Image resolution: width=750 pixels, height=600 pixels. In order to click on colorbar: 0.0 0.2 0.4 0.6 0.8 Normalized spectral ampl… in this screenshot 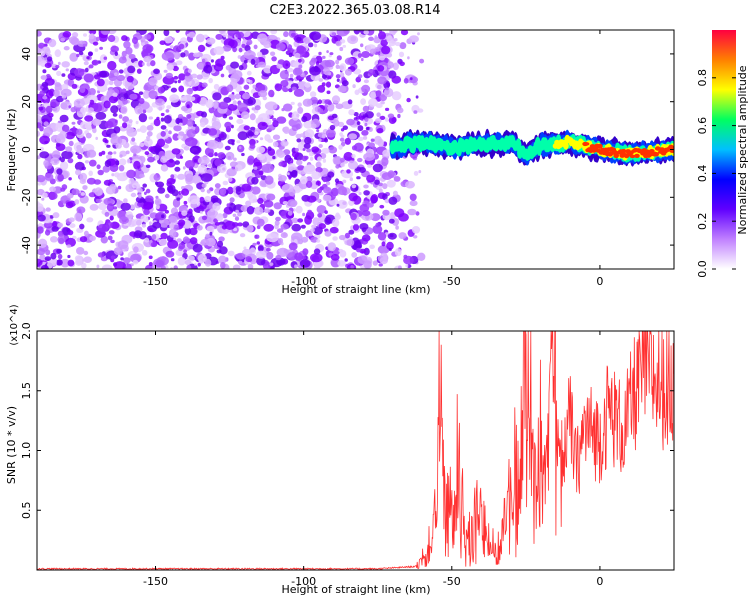, I will do `click(722, 154)`.